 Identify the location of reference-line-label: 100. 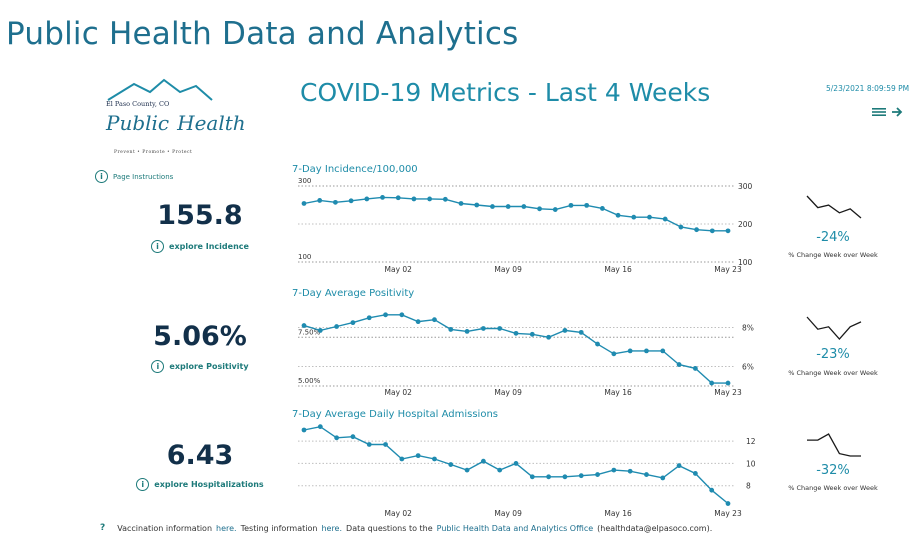
(304, 257).